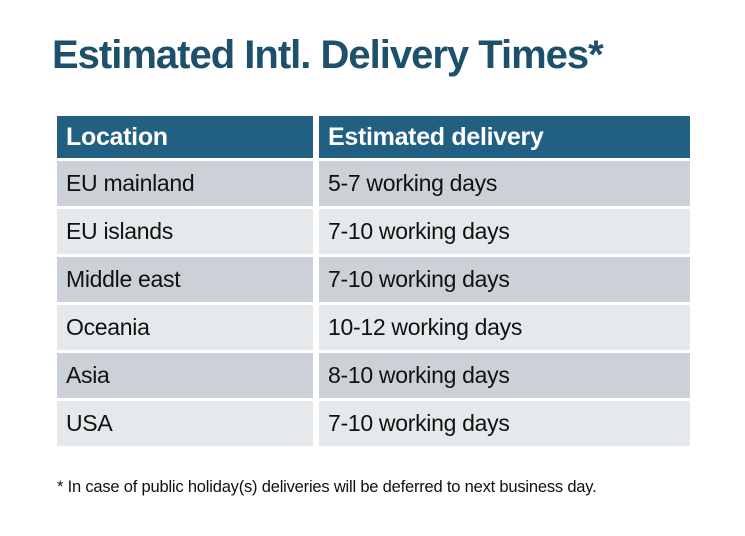 This screenshot has width=745, height=536. I want to click on cell-location: EU islands, so click(185, 231).